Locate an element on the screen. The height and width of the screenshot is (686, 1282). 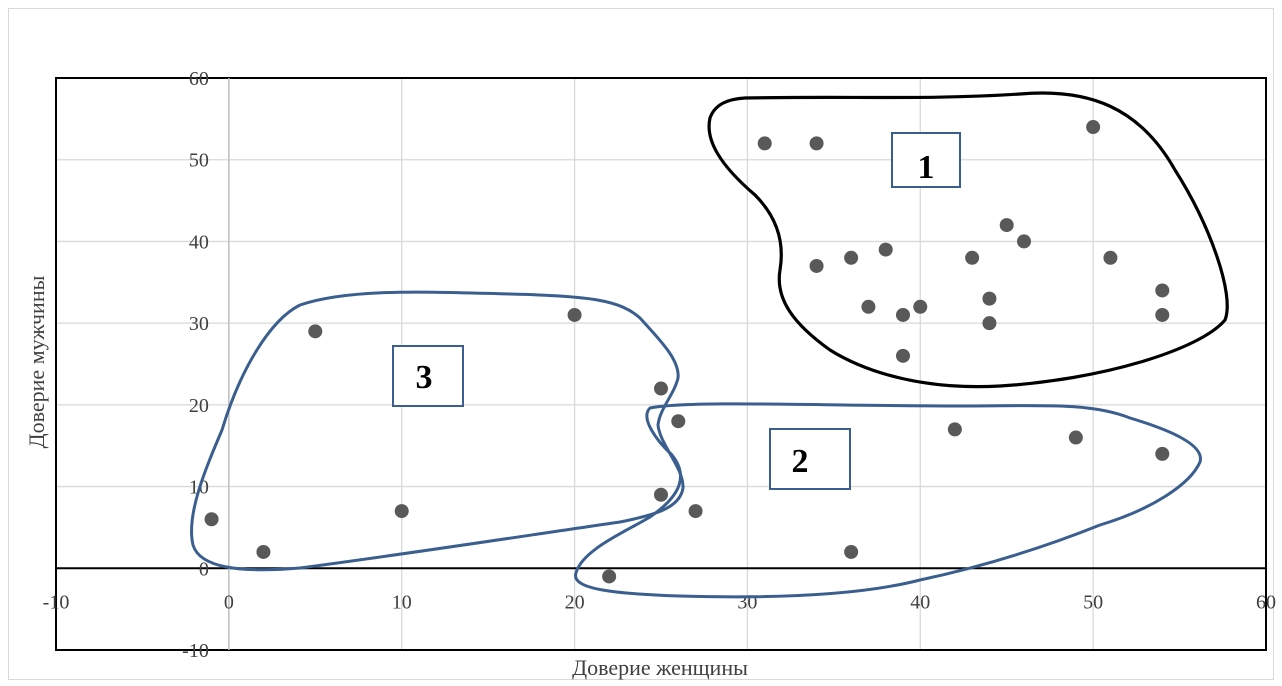
cluster-label-3-text: 3 is located at coordinates (424, 377).